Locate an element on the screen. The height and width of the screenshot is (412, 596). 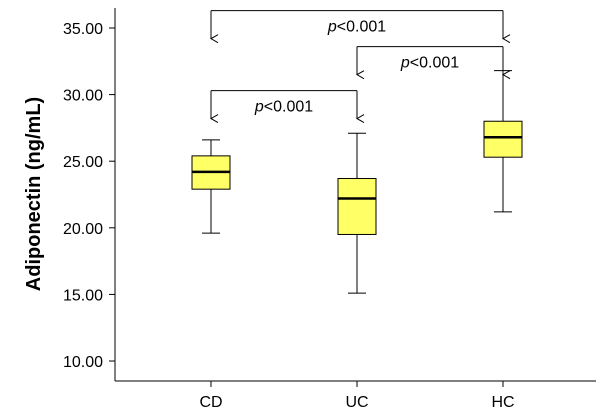
y-tick-label: 35.00 is located at coordinates (83, 29).